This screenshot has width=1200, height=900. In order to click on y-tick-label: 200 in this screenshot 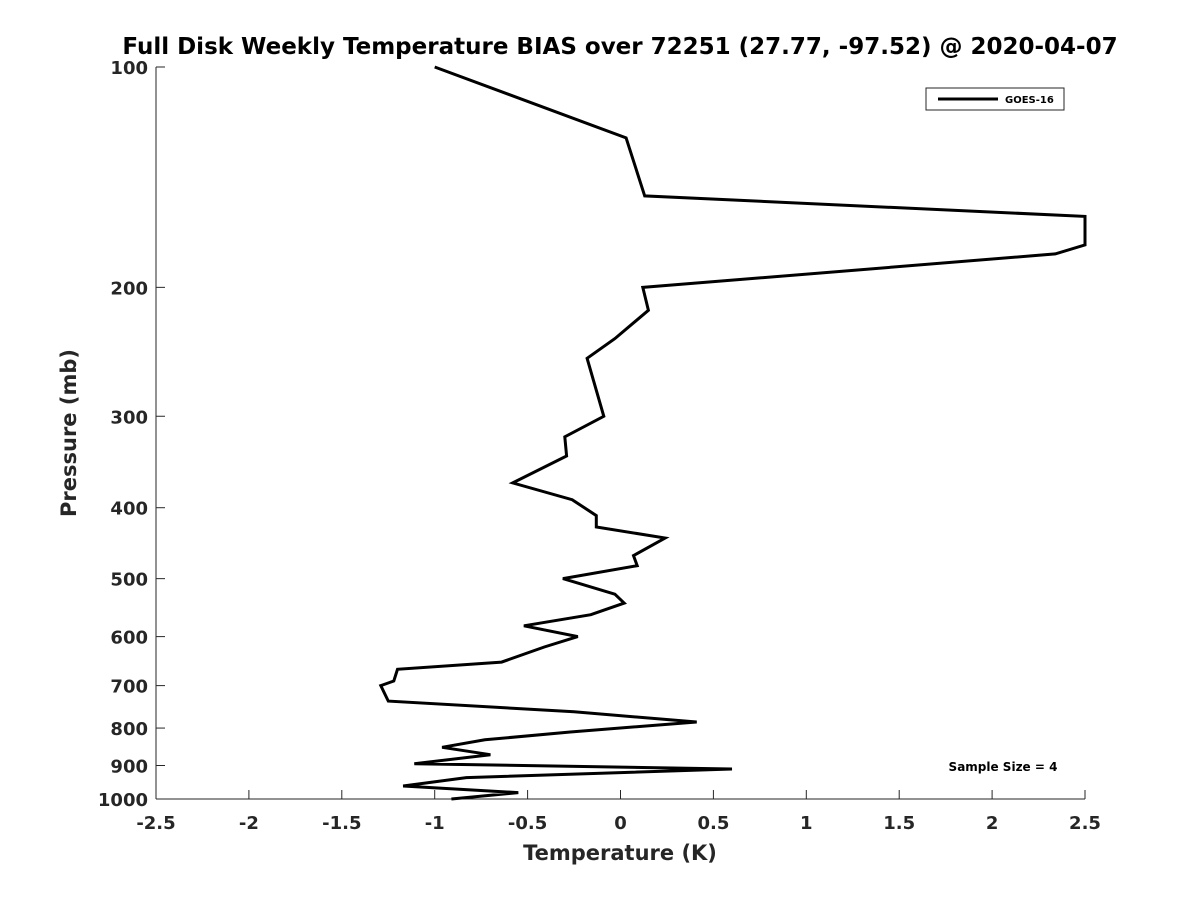, I will do `click(129, 288)`.